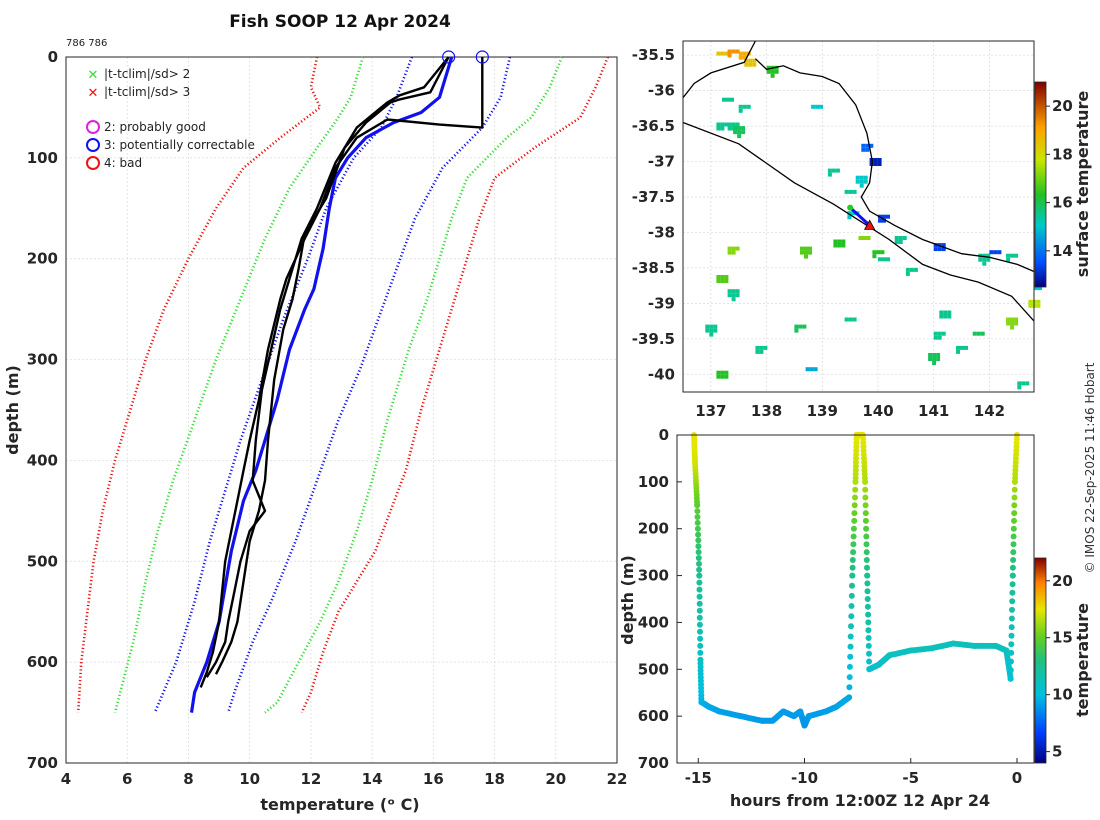 This screenshot has height=820, width=1100. Describe the element at coordinates (147, 74) in the screenshot. I see `legend-sd2-label: |t-tclim|/sd> 2` at that location.